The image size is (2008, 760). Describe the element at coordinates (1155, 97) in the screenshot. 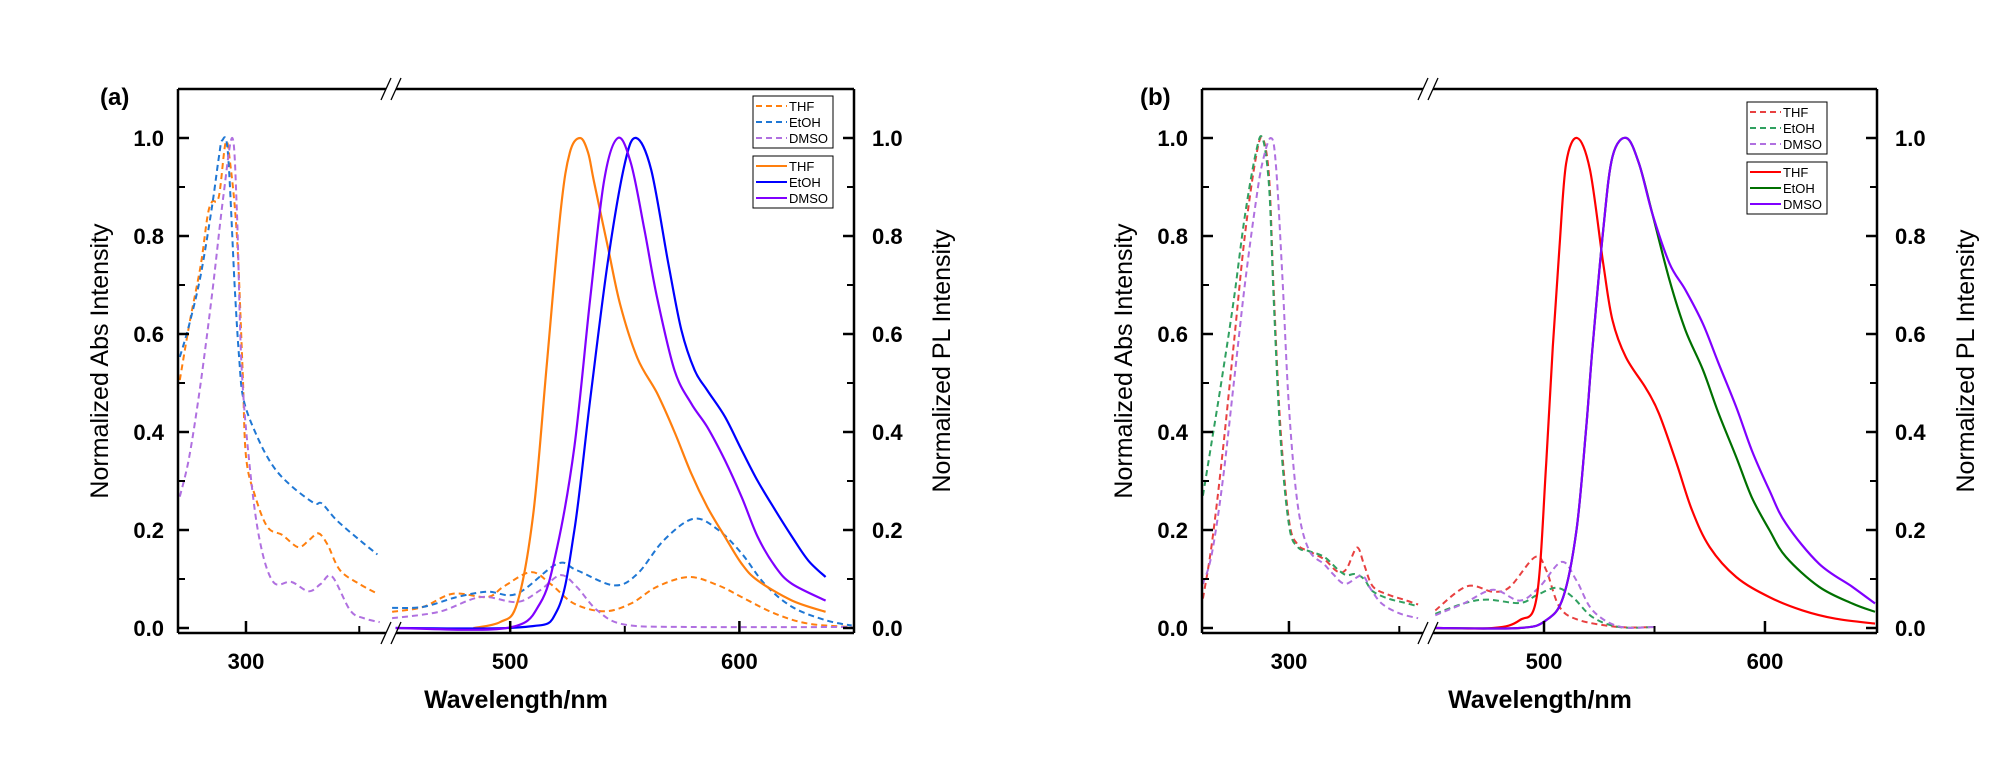

I see `panel-label: (b)` at that location.